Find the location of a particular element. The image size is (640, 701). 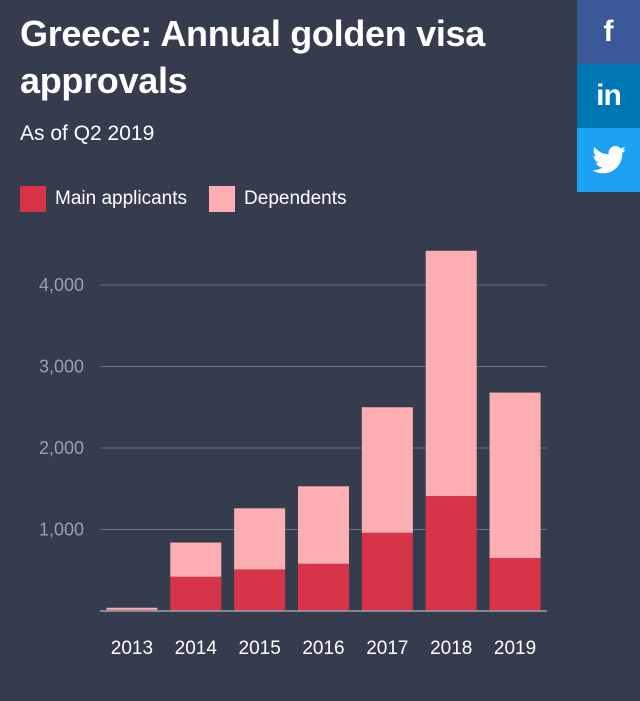

linkedin-icon: in is located at coordinates (609, 95).